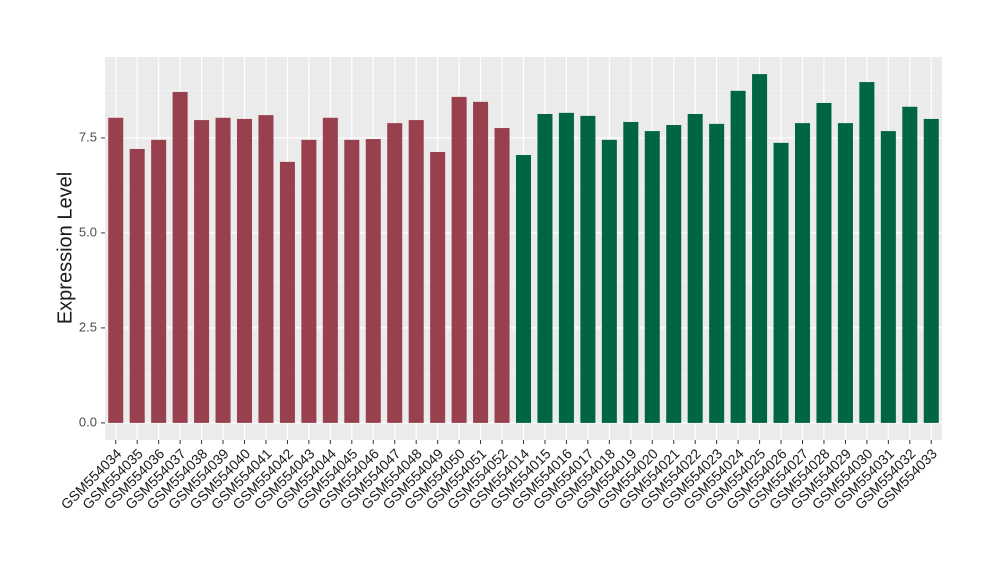  What do you see at coordinates (65, 248) in the screenshot?
I see `y-axis-title: Expression Level` at bounding box center [65, 248].